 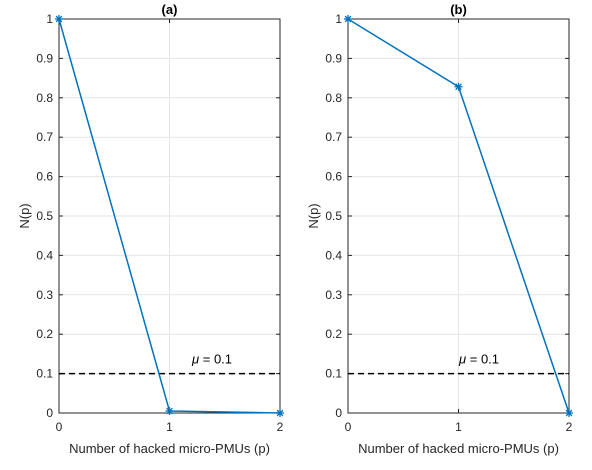 I want to click on chart-title: (b), so click(x=458, y=9).